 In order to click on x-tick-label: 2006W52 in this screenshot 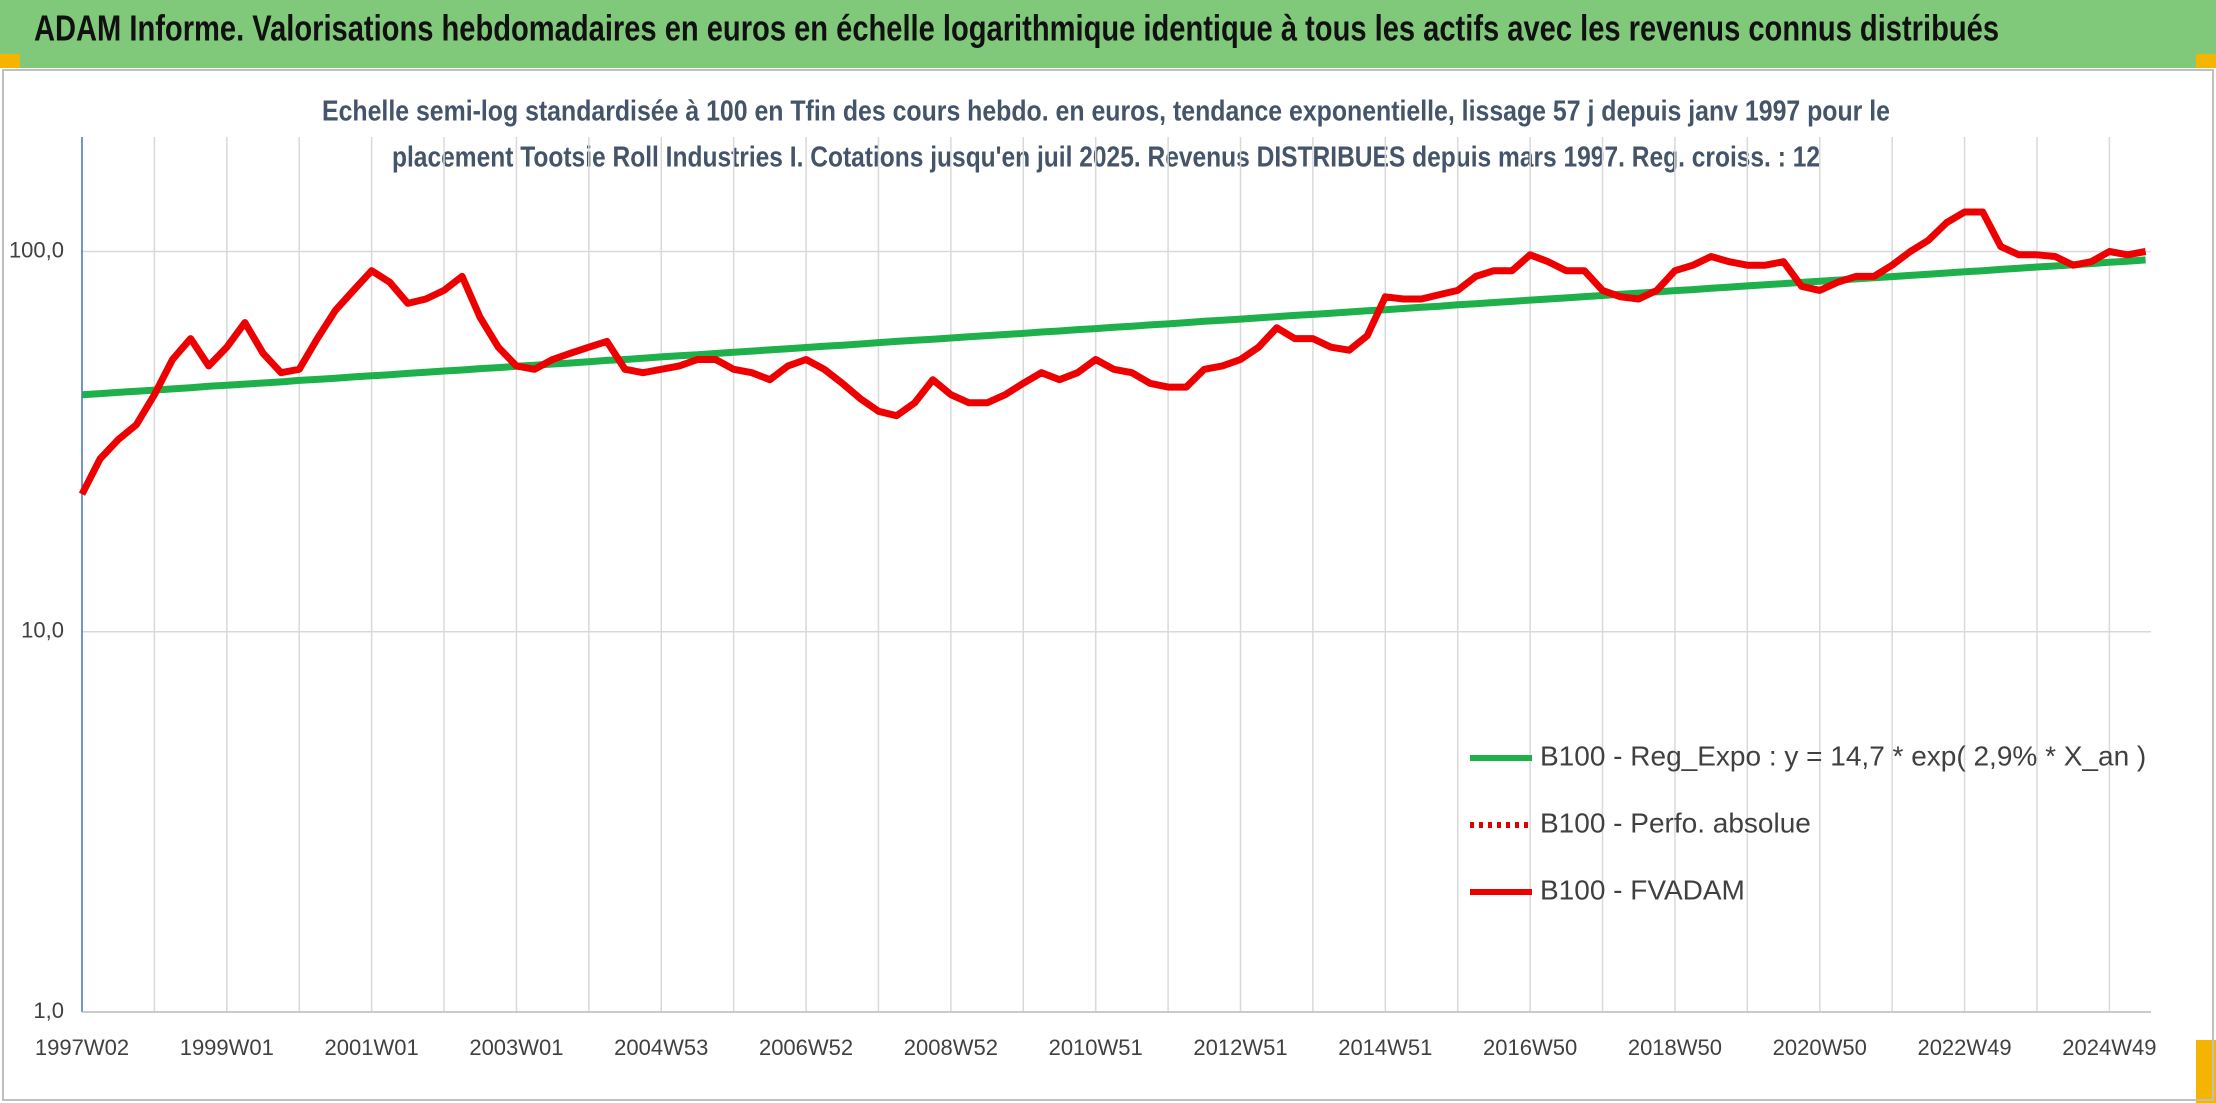, I will do `click(806, 1047)`.